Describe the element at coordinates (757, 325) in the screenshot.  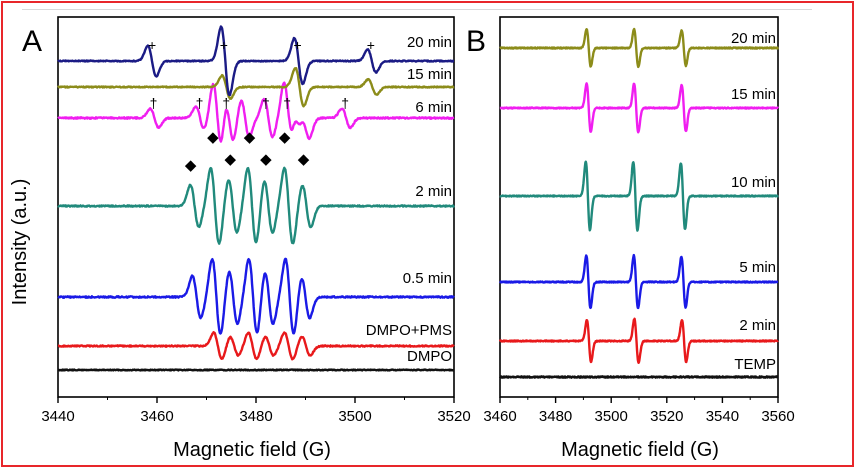
I see `panel-b-label-2-min: 2 min` at that location.